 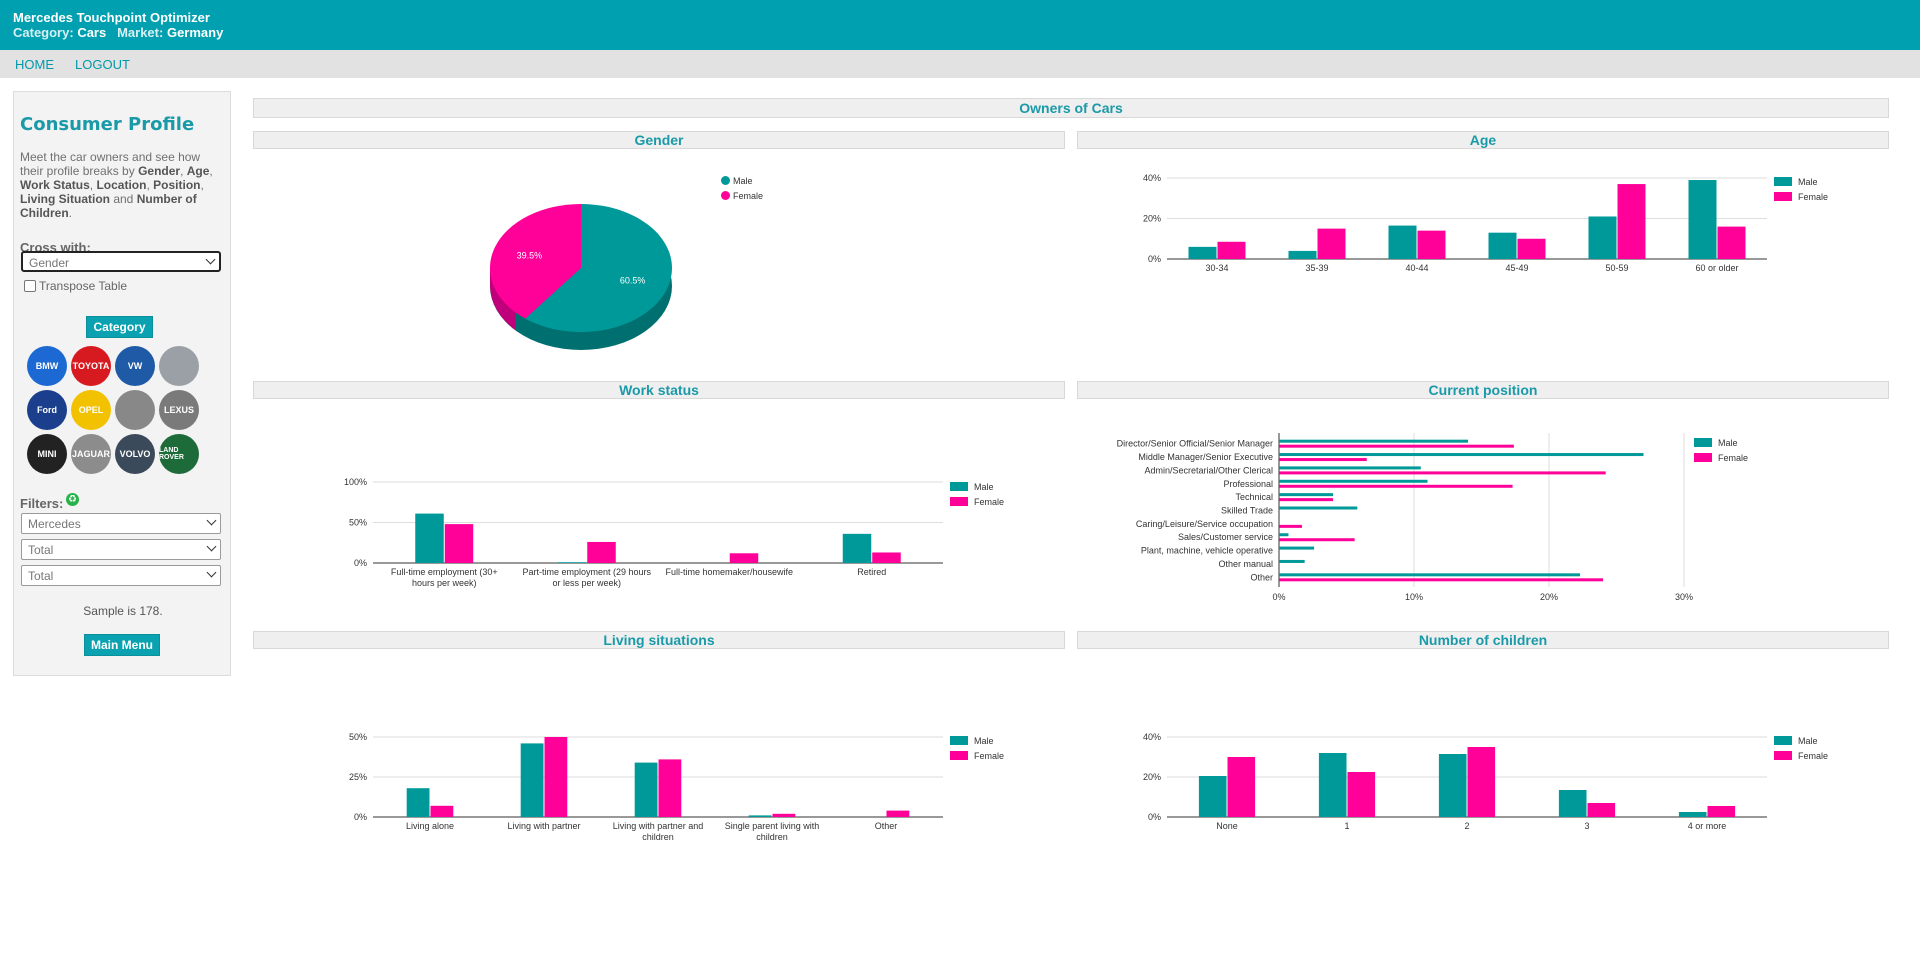 I want to click on y-tick-label: Director/Senior Official/Senior Manager, so click(x=1195, y=444).